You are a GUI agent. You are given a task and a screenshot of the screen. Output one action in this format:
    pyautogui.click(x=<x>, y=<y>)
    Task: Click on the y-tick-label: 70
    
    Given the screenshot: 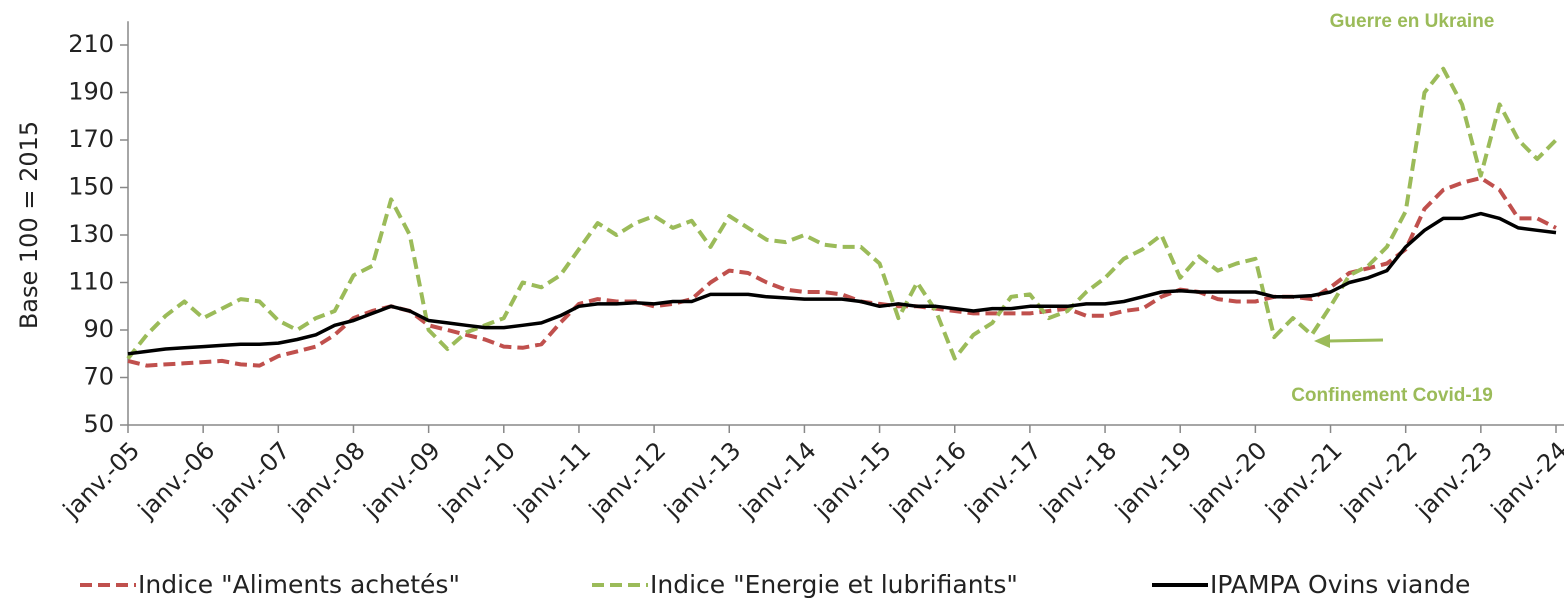 What is the action you would take?
    pyautogui.click(x=98, y=377)
    